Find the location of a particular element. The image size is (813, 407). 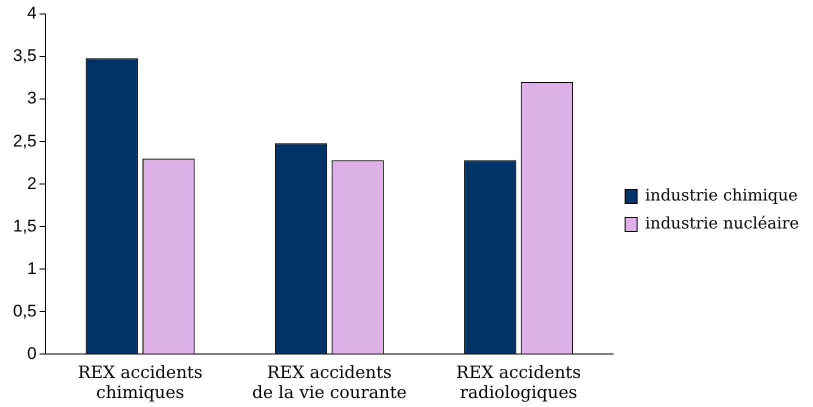

y-tick-label: 3 is located at coordinates (32, 98).